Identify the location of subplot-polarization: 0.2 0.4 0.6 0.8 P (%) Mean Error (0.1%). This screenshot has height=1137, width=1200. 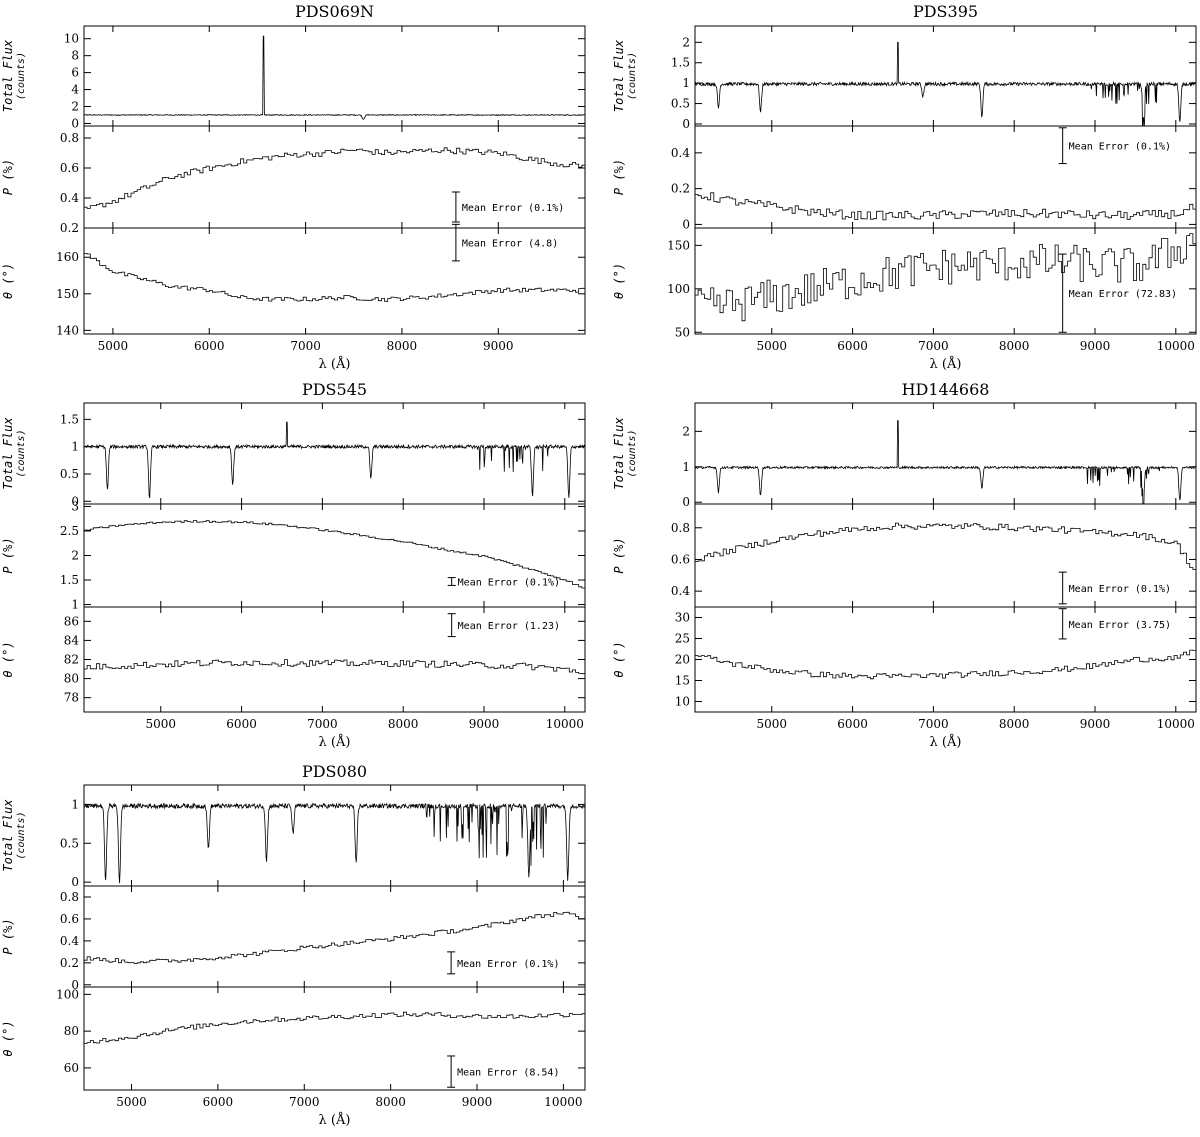
(293, 180).